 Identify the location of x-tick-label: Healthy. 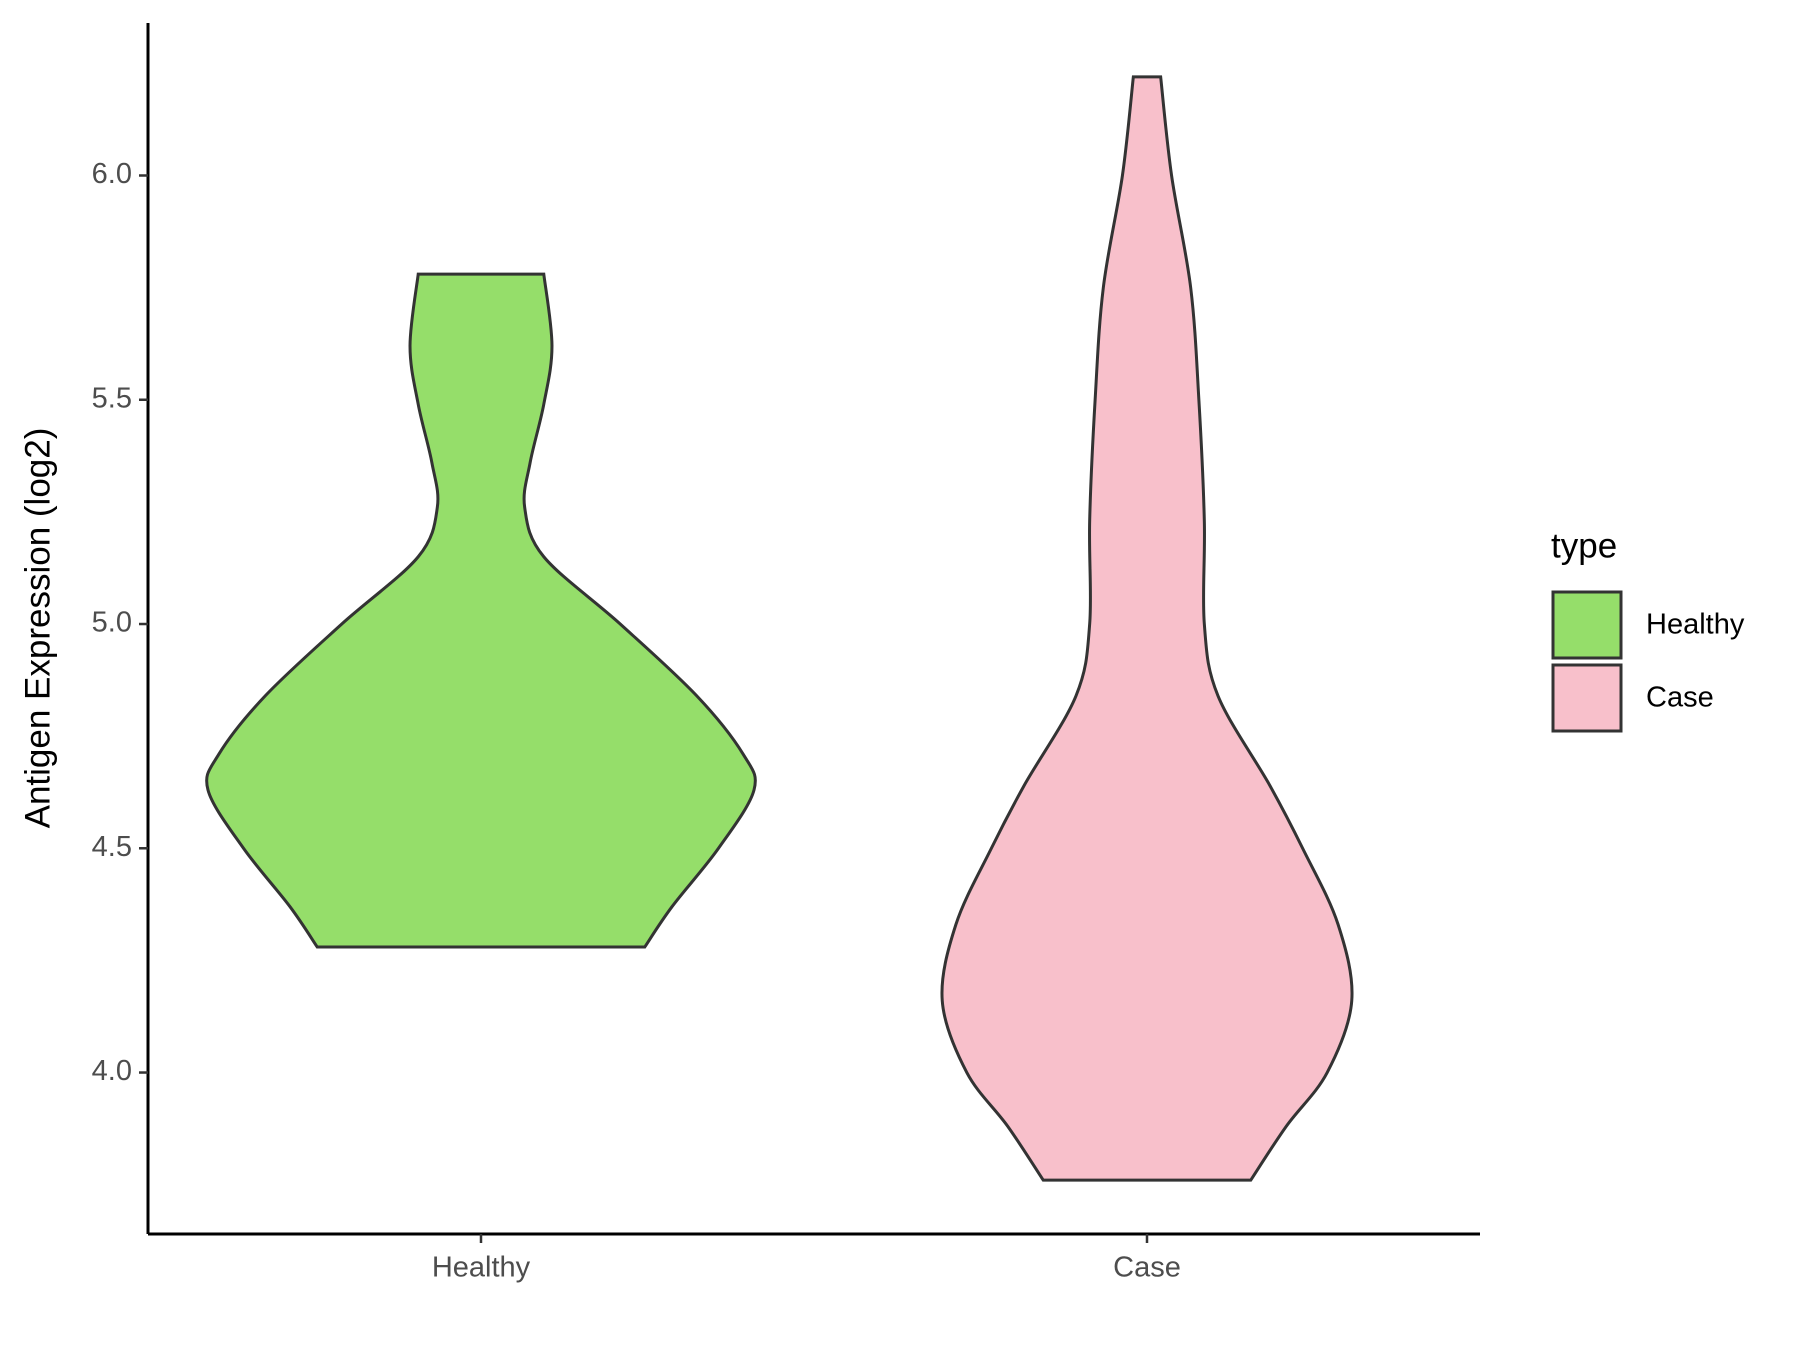
(481, 1268).